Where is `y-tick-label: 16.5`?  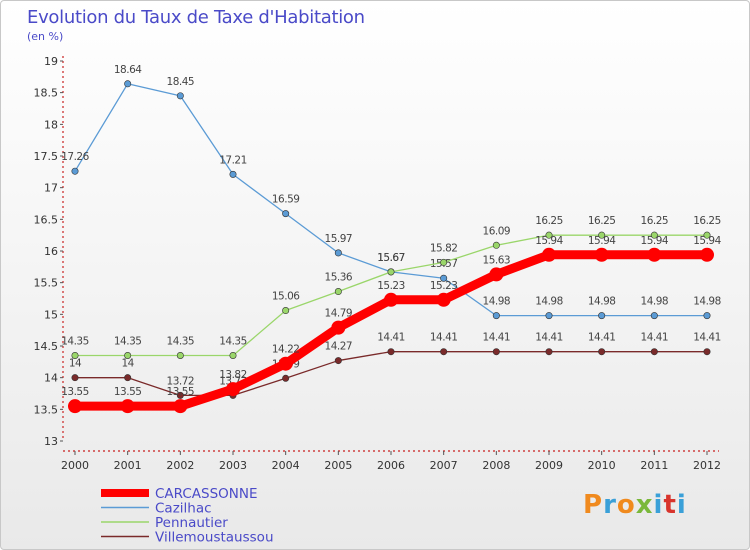
y-tick-label: 16.5 is located at coordinates (46, 219).